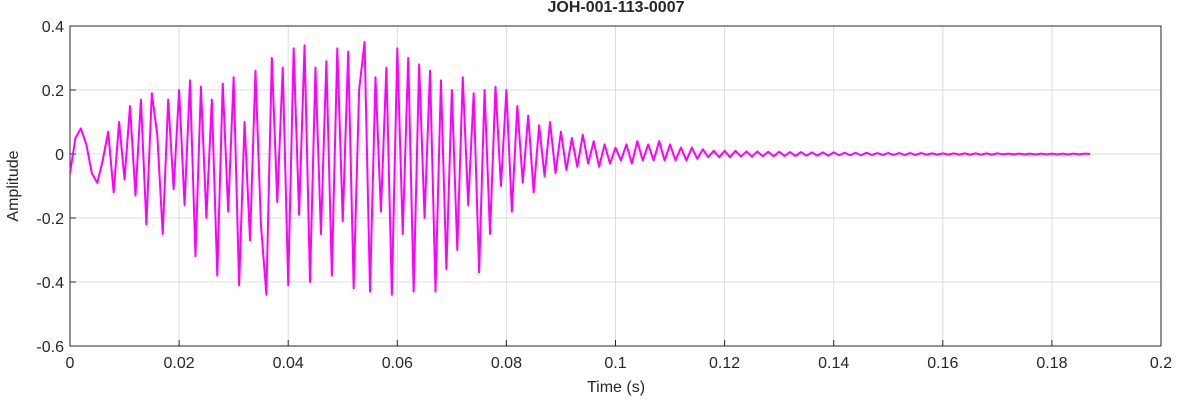 The height and width of the screenshot is (404, 1177). I want to click on x-tick-label: 0, so click(70, 363).